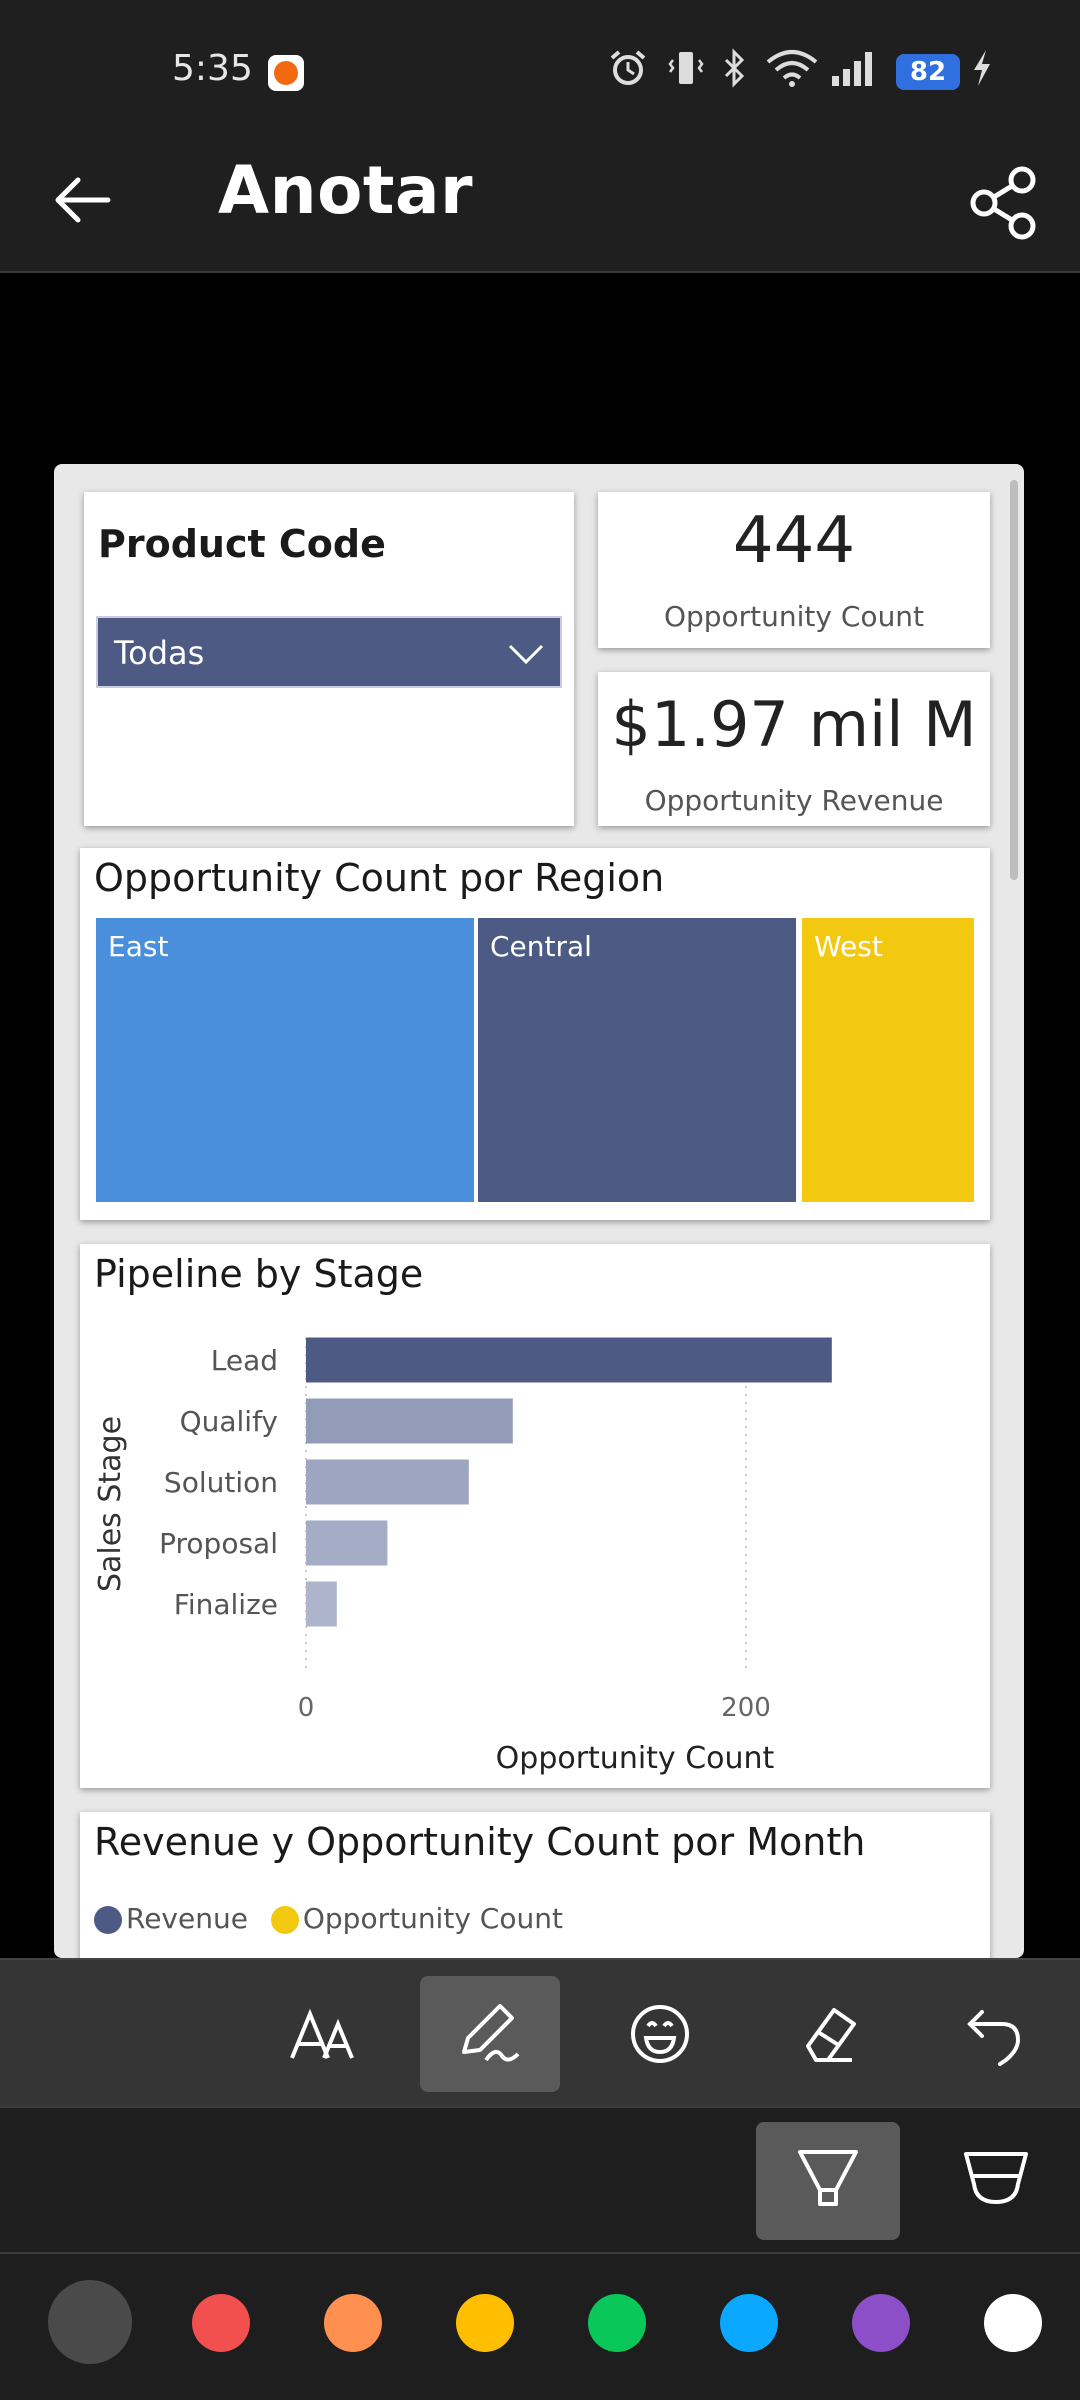 The width and height of the screenshot is (1080, 2400). I want to click on arrow-left-icon, so click(84, 200).